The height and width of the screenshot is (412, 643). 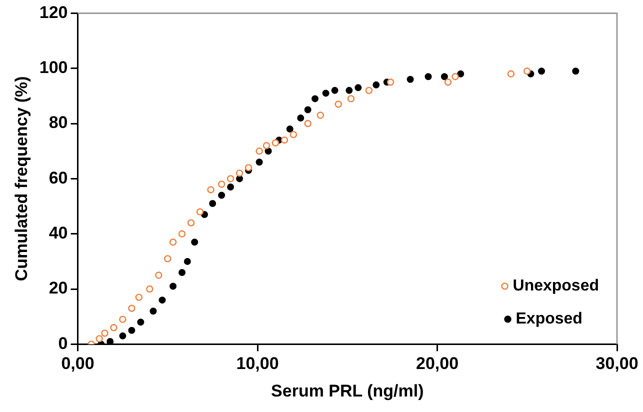 What do you see at coordinates (58, 122) in the screenshot?
I see `y-tick-label: 80` at bounding box center [58, 122].